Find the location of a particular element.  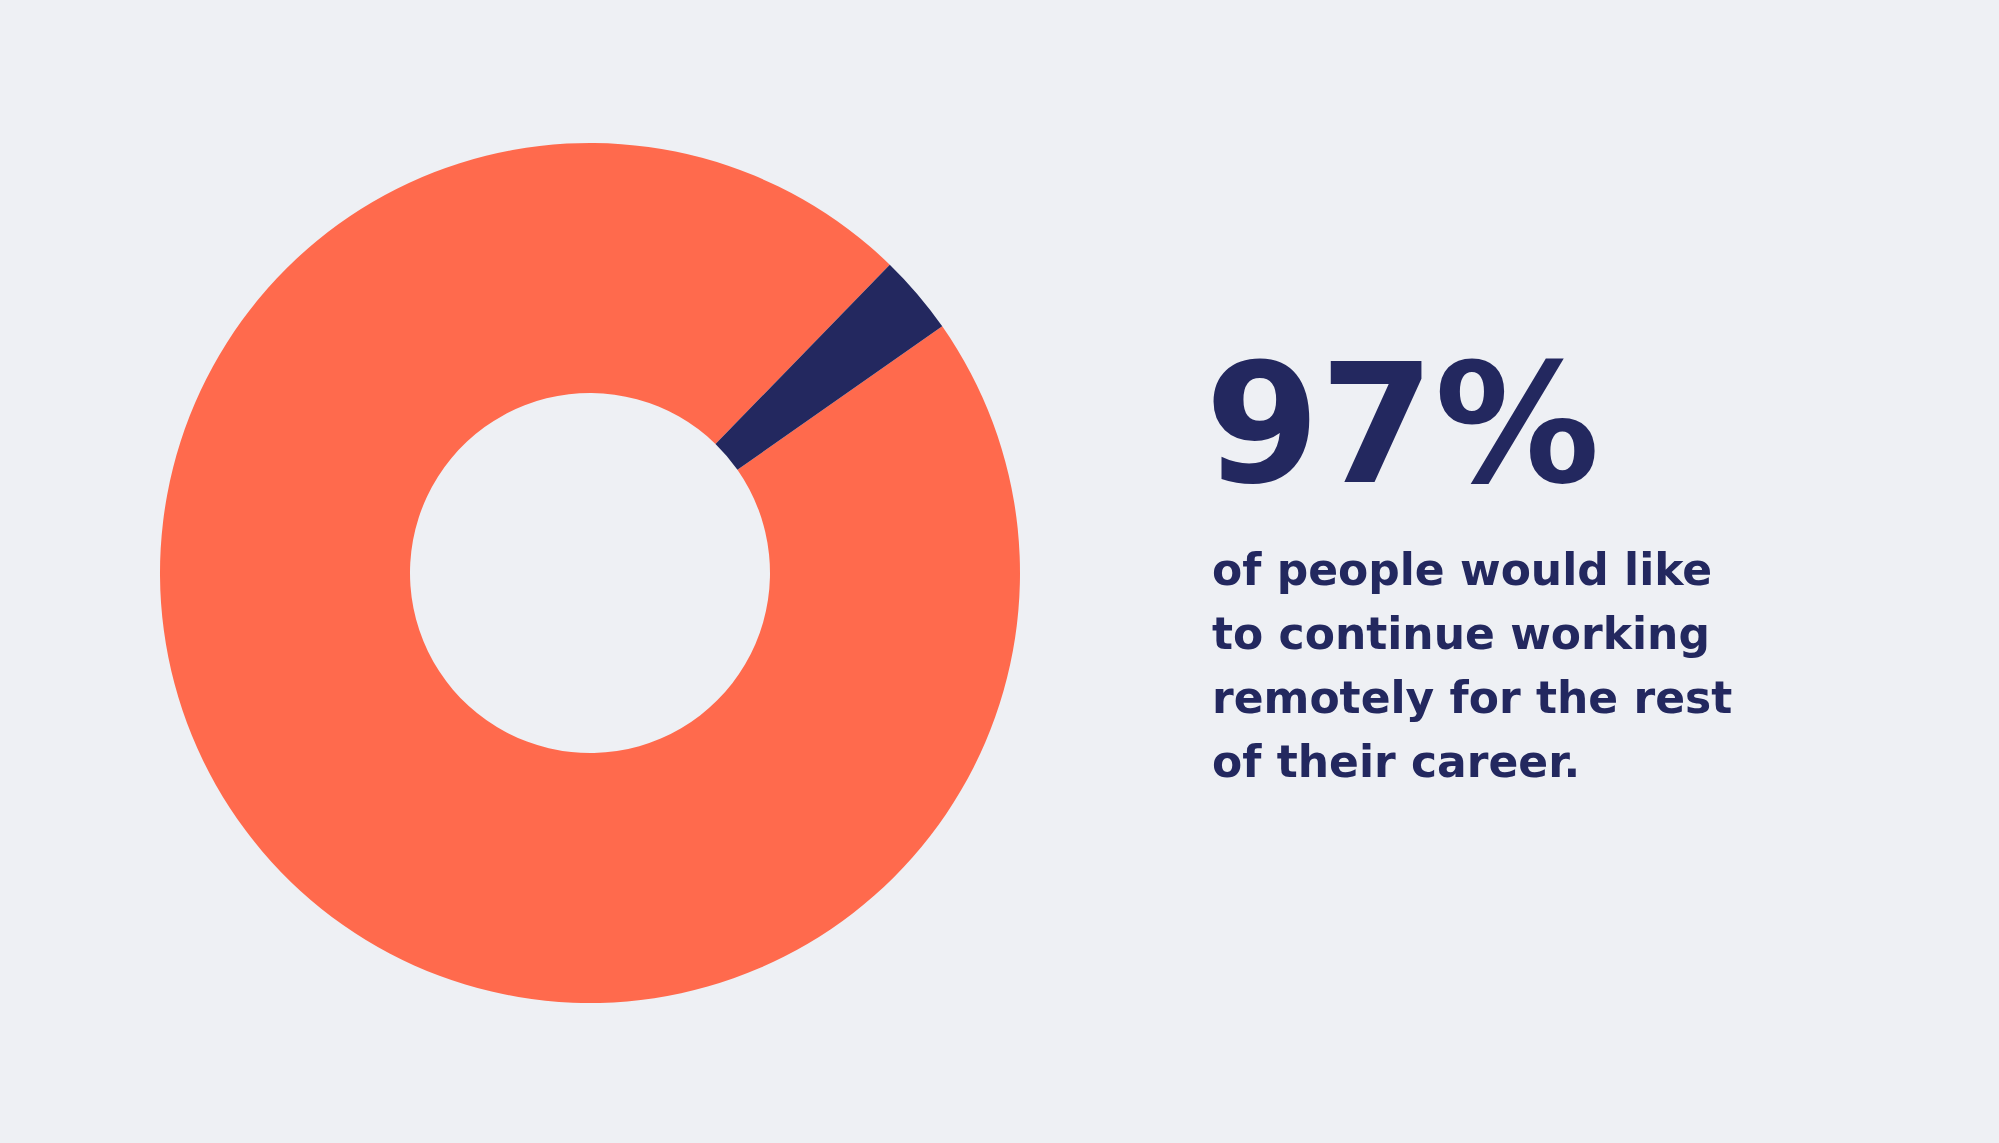

text: of people would like to continue working remotely for the rest of their career. is located at coordinates (1472, 665).